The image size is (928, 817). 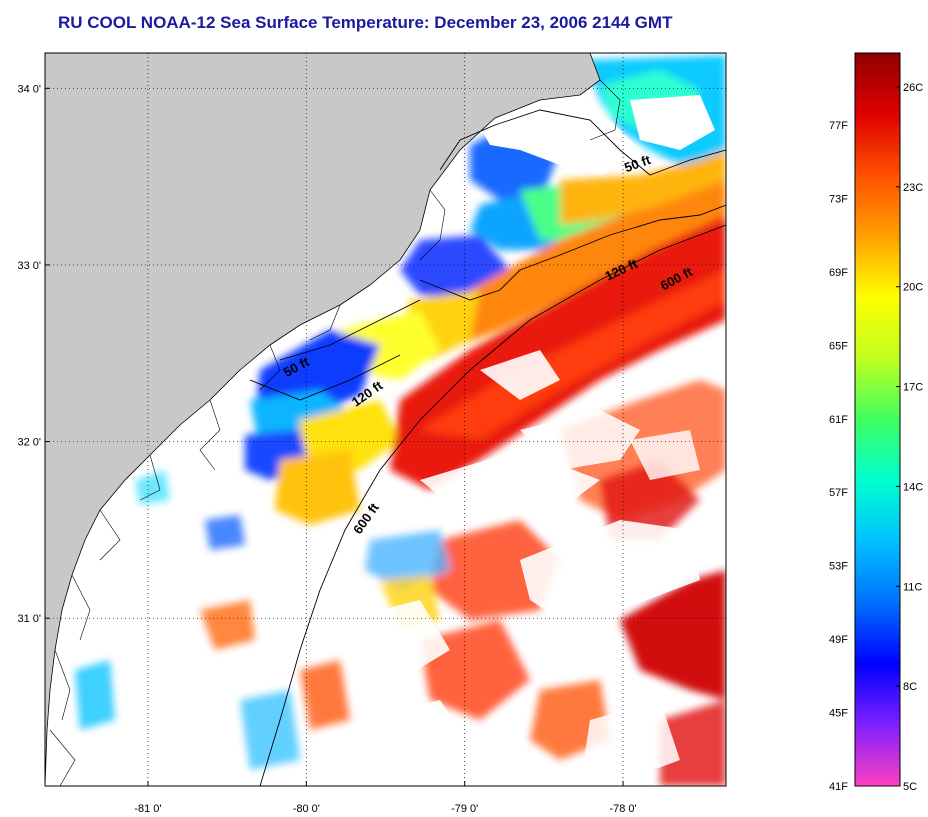 What do you see at coordinates (622, 809) in the screenshot?
I see `lon-tick-label: -78 0'` at bounding box center [622, 809].